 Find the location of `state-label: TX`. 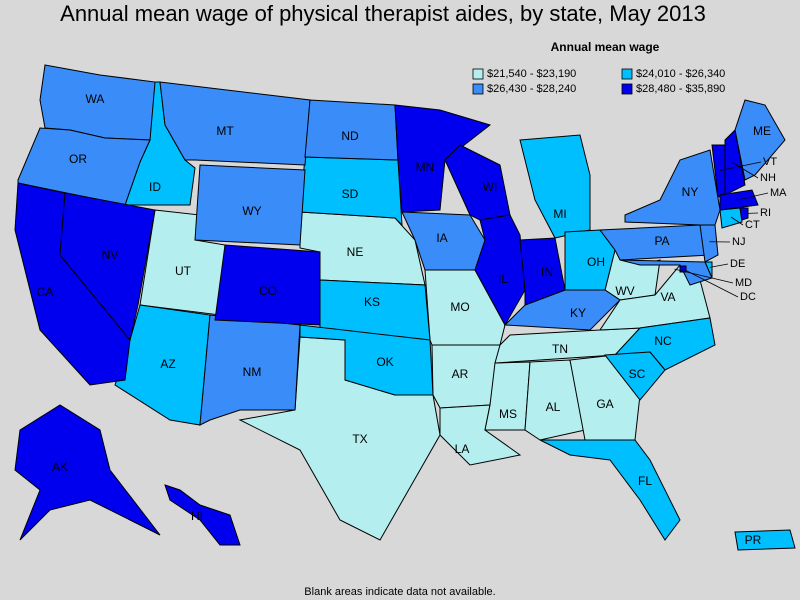

state-label: TX is located at coordinates (359, 439).